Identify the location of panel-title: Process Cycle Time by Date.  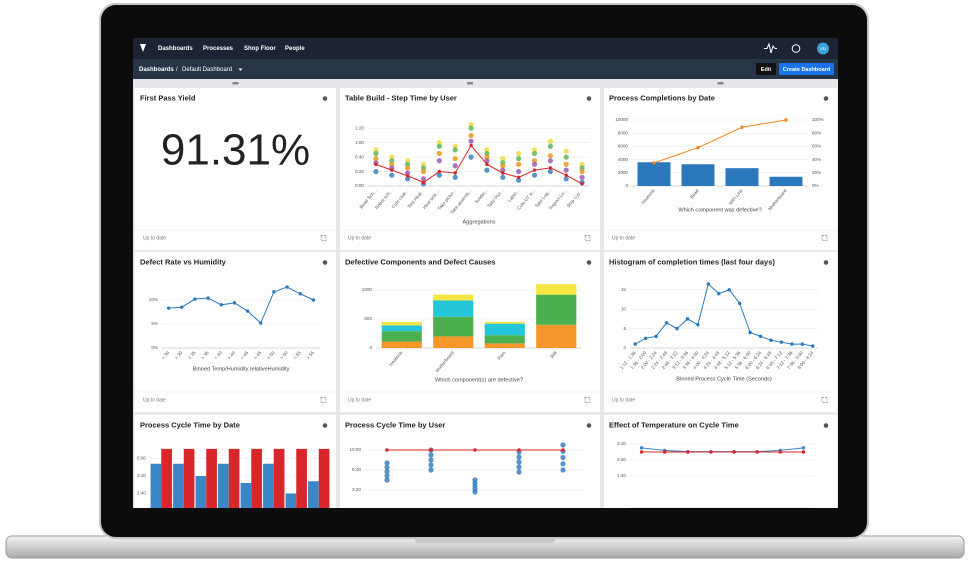
(190, 424).